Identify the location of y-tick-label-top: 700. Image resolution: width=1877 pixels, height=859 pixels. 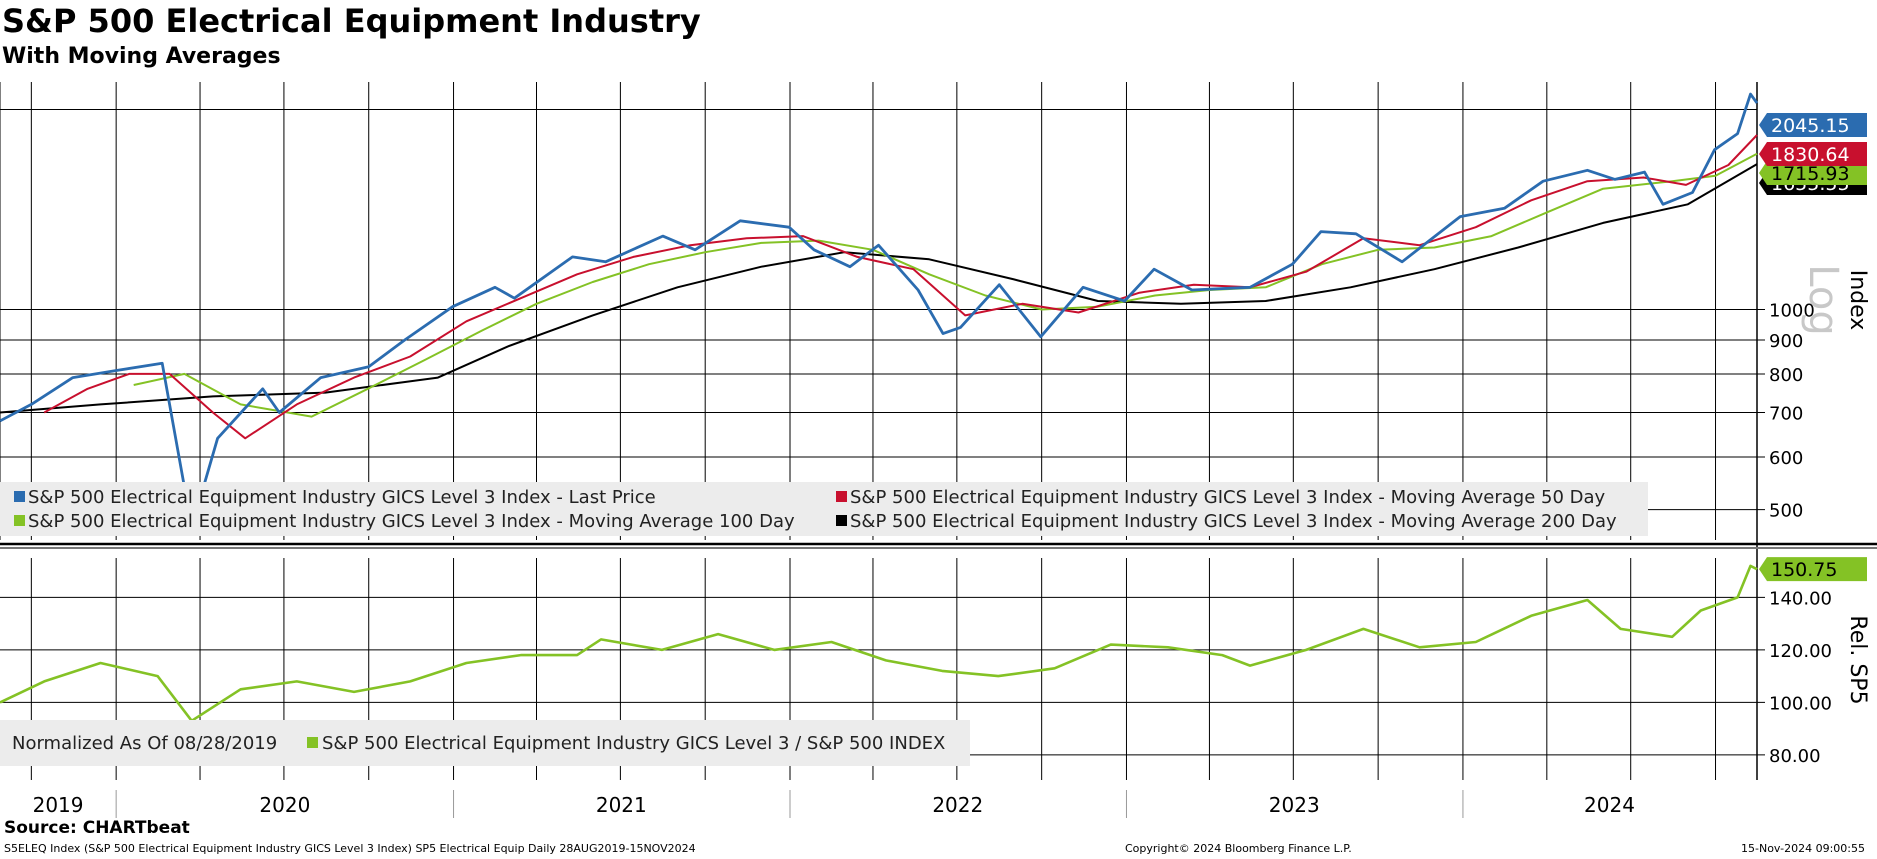
(1786, 413).